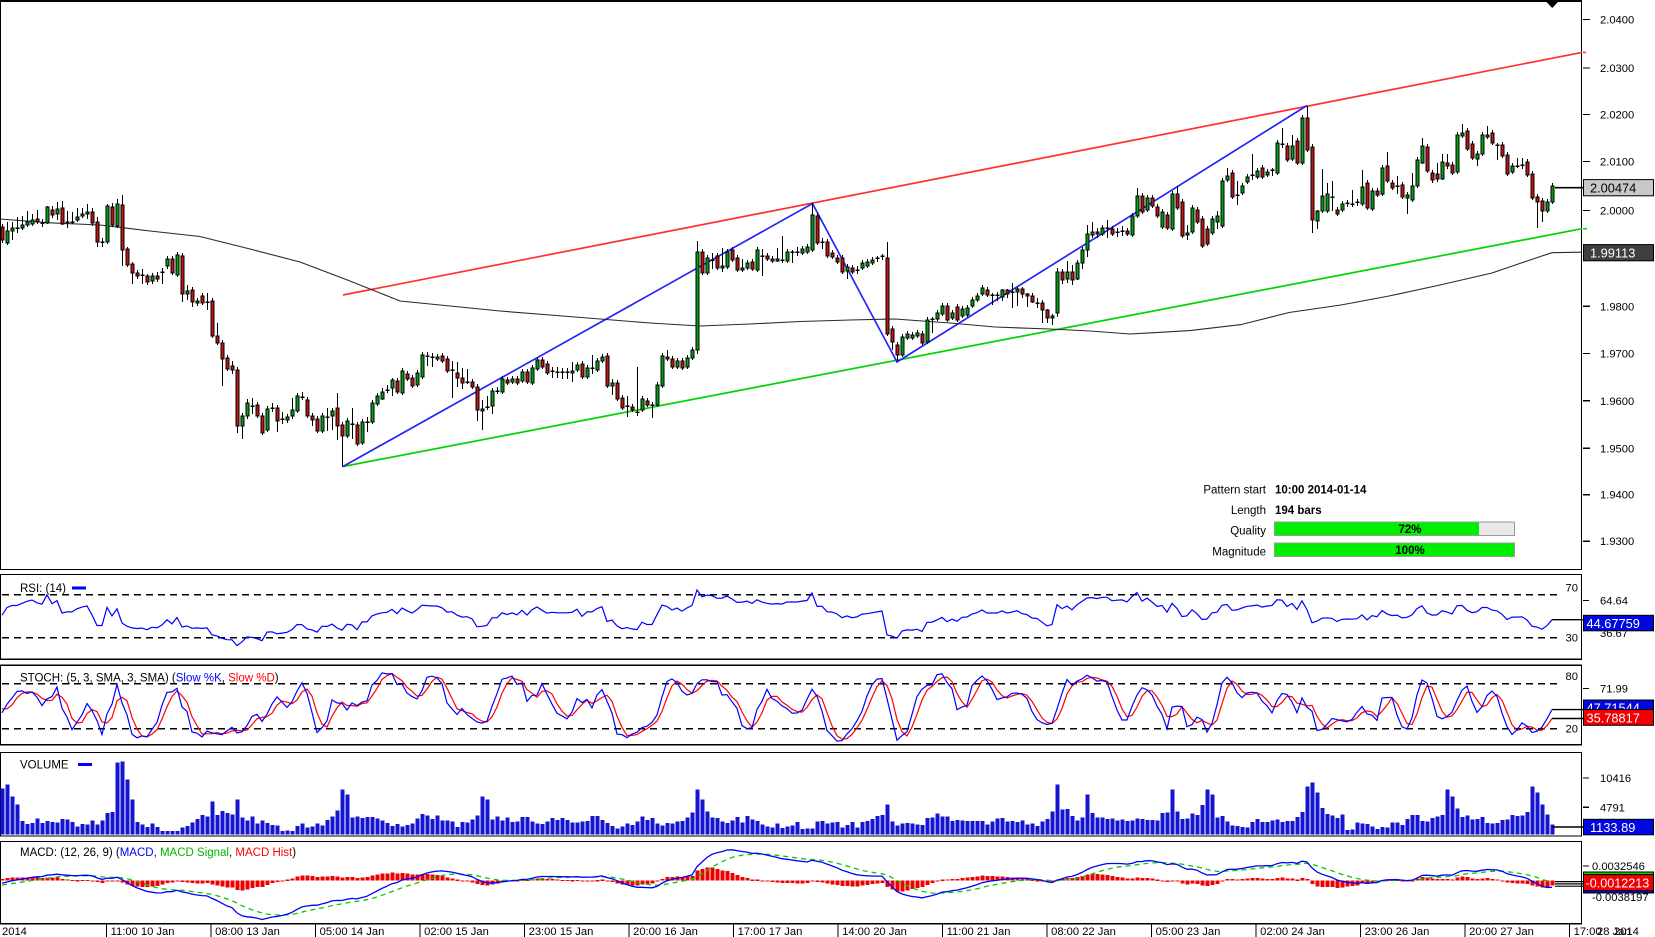  Describe the element at coordinates (44, 766) in the screenshot. I see `svg-text: VOLUME` at that location.